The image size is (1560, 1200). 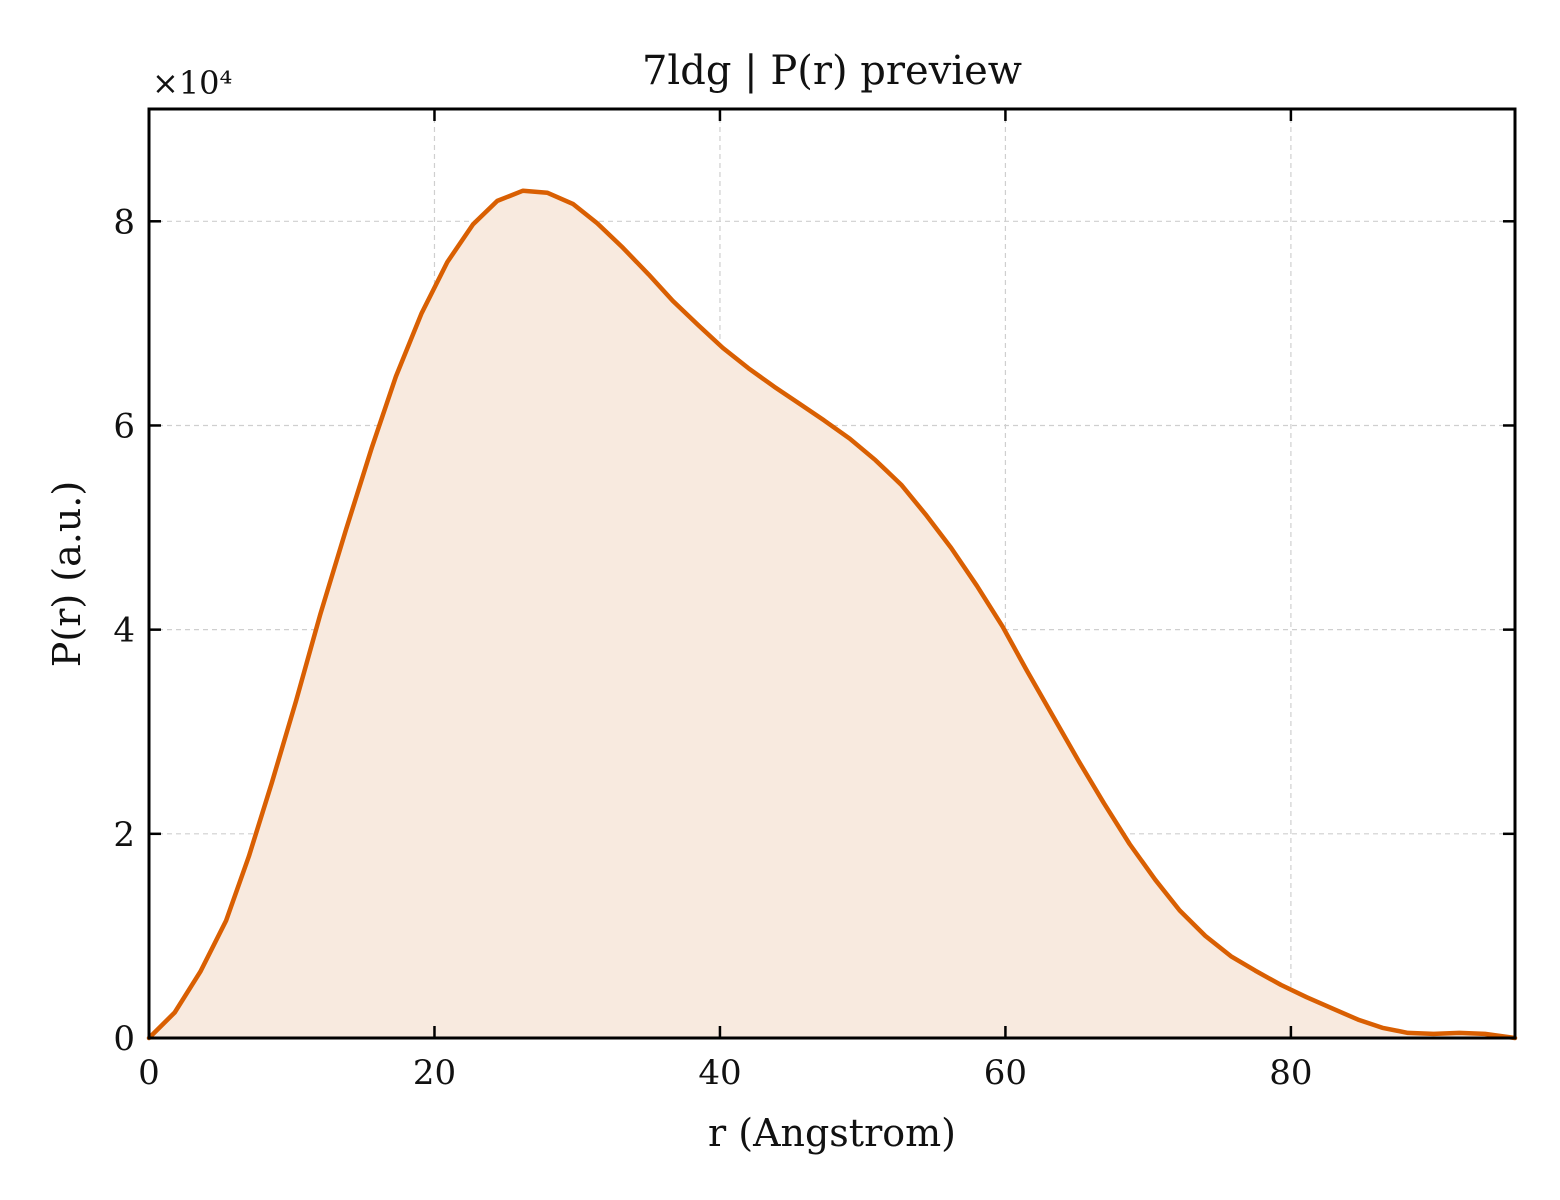 I want to click on y-tick-label: 0, so click(x=124, y=1039).